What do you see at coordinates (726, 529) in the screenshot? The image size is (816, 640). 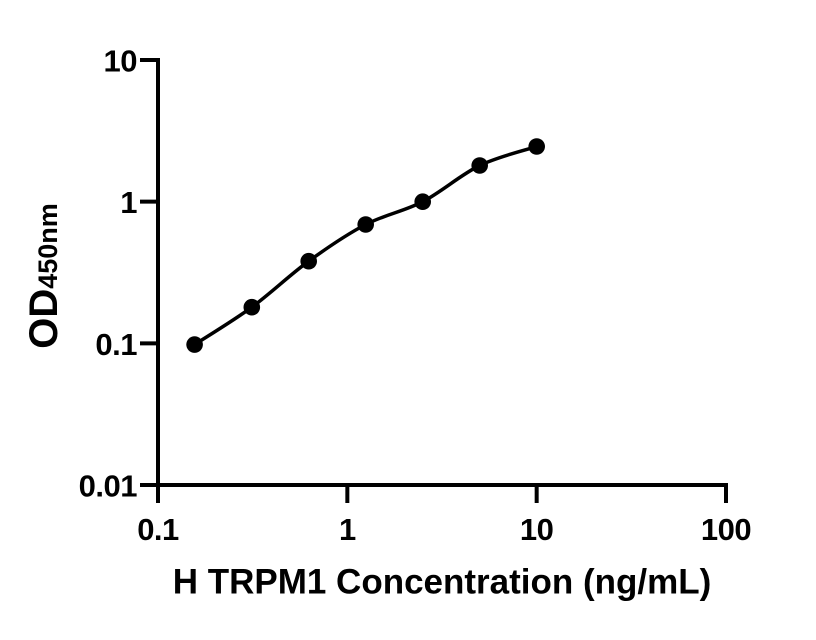 I see `x-tick-label: 100` at bounding box center [726, 529].